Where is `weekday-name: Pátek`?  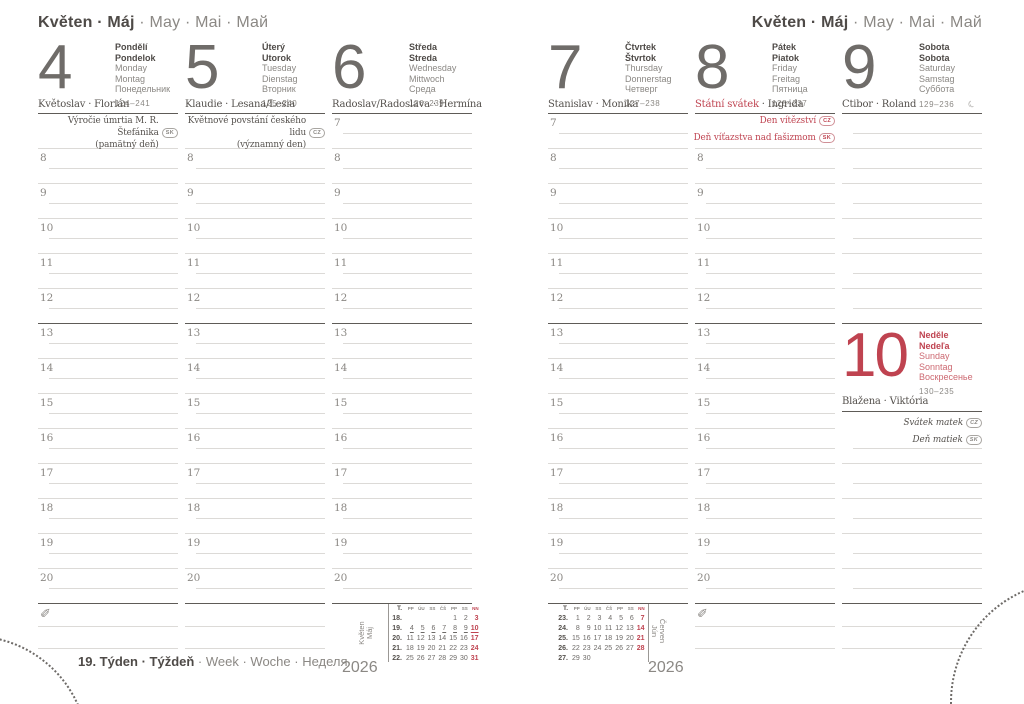
weekday-name: Pátek is located at coordinates (784, 47).